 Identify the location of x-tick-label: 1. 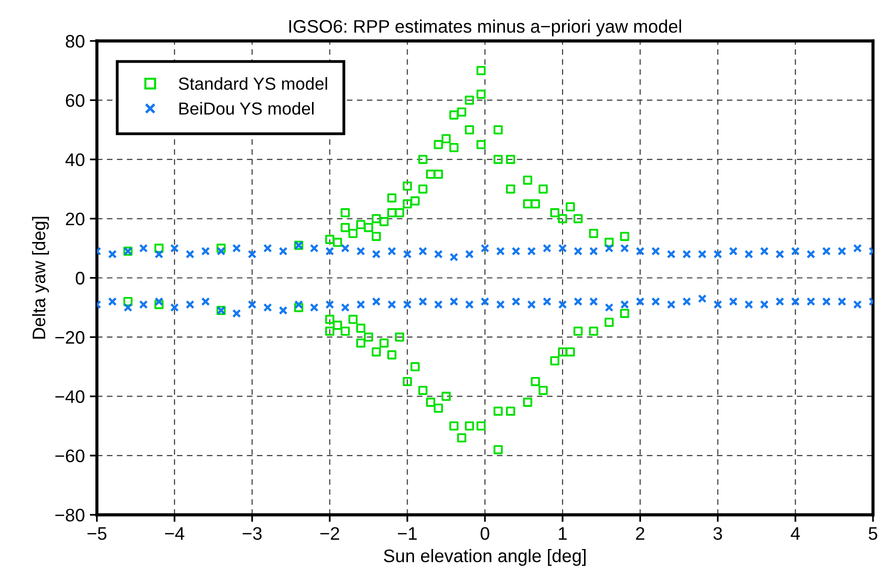
(562, 533).